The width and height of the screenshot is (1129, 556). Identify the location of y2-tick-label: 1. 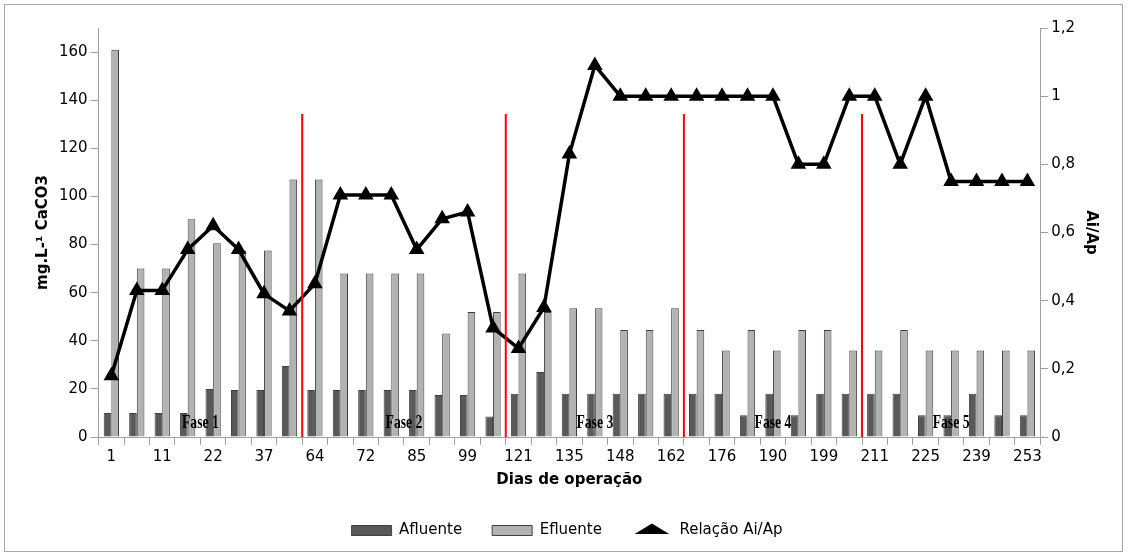
(1056, 95).